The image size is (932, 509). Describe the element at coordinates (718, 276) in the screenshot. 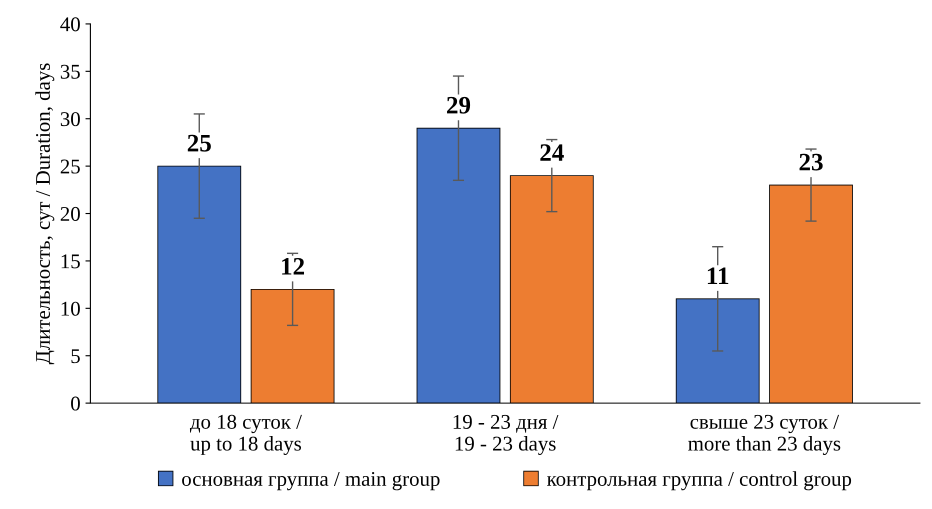

I see `data-label: 11` at that location.